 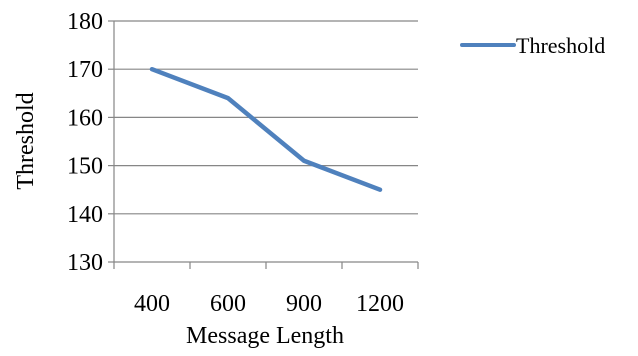 I want to click on y-tick-label: 150, so click(x=85, y=167).